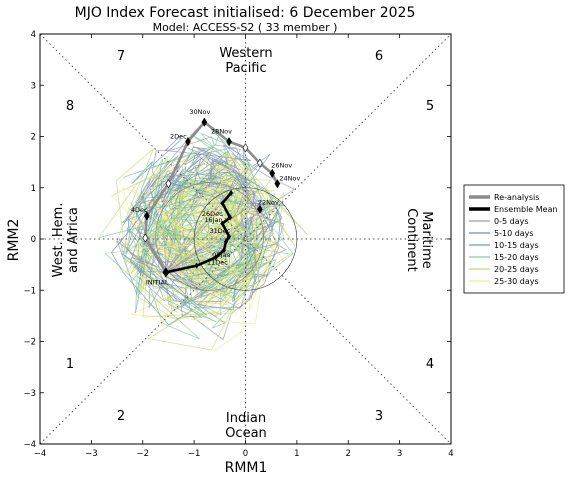  I want to click on region-right-2: Continent, so click(411, 240).